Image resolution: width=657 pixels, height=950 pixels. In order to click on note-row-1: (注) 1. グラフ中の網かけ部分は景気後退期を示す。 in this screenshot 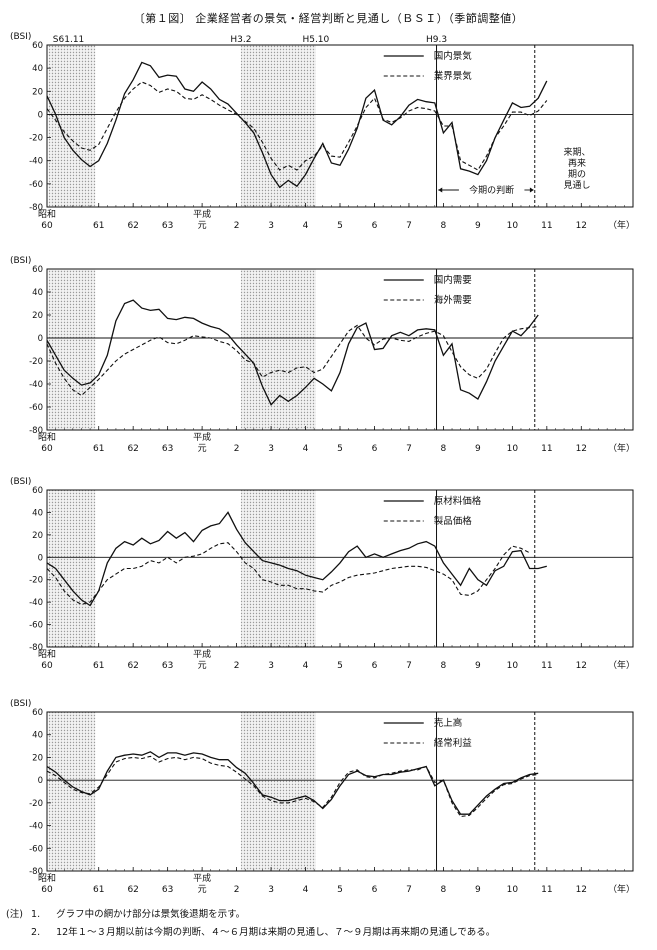, I will do `click(250, 915)`.